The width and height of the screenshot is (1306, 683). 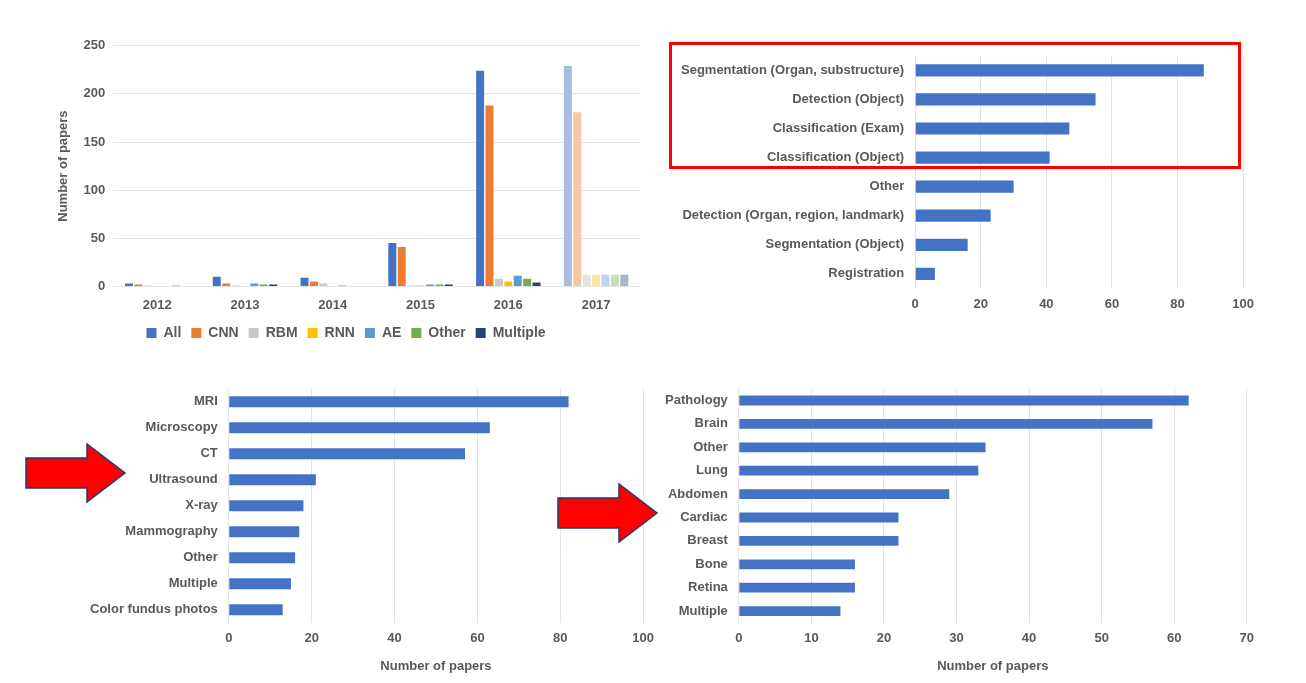 What do you see at coordinates (281, 331) in the screenshot?
I see `legend-label: RBM` at bounding box center [281, 331].